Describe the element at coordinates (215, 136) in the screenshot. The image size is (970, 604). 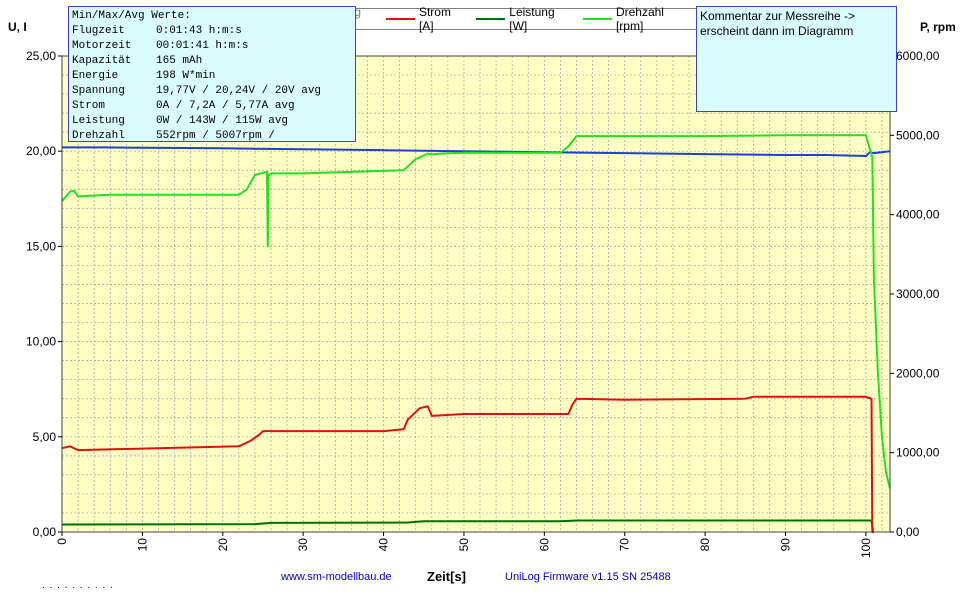
I see `stats-value: 552rpm / 5007rpm /` at that location.